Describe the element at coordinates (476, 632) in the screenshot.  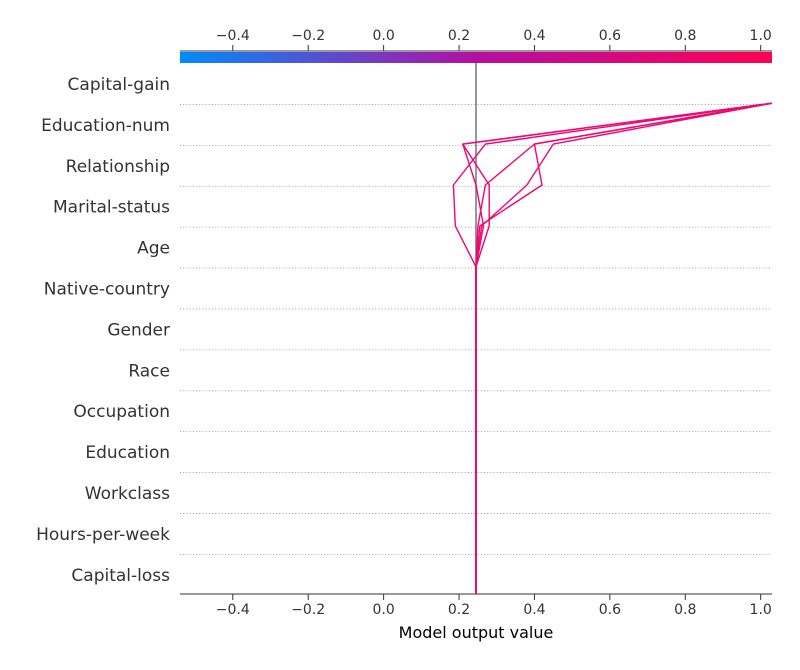
I see `x-axis-title: Model output value` at that location.